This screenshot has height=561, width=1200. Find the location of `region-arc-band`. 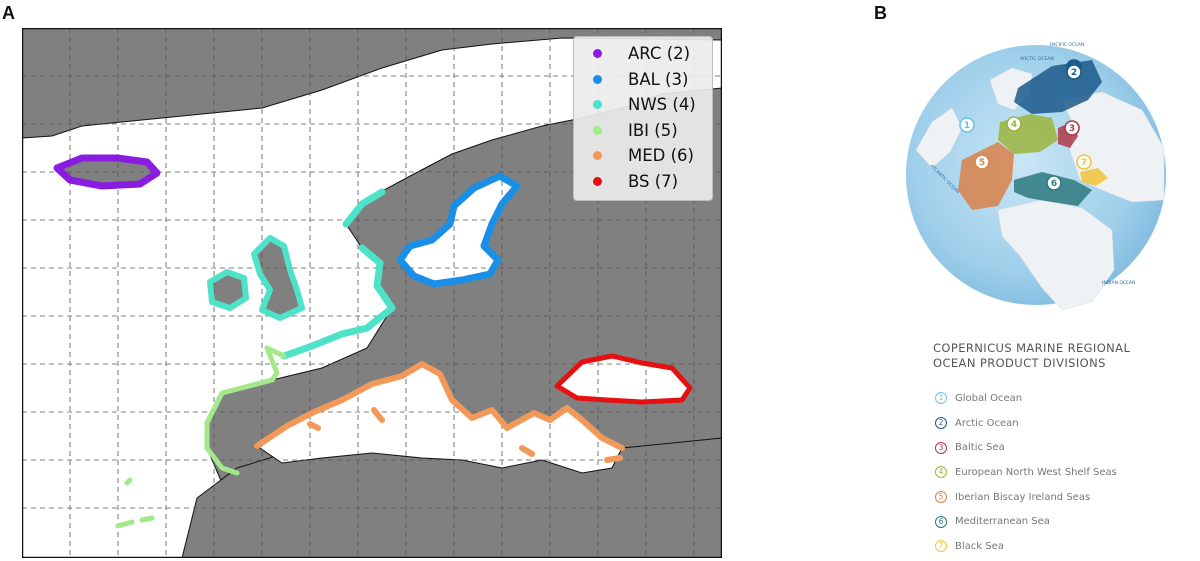

region-arc-band is located at coordinates (107, 172).